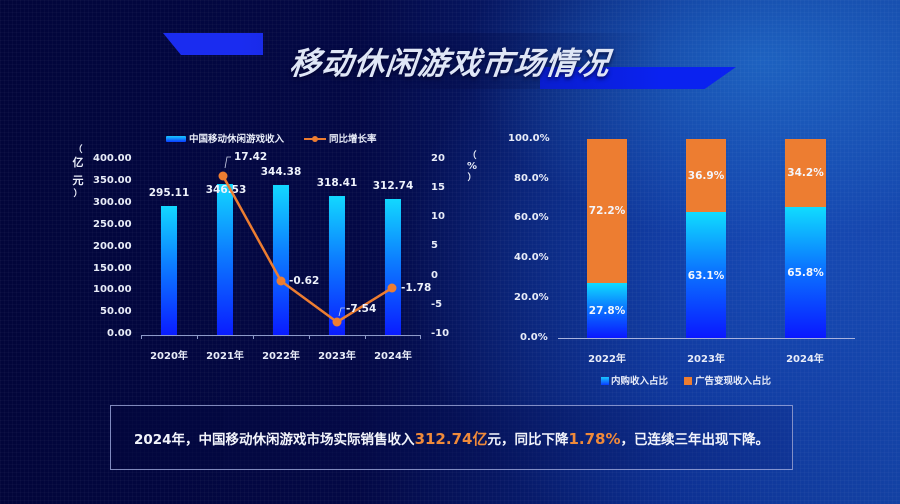 The width and height of the screenshot is (900, 504). Describe the element at coordinates (226, 190) in the screenshot. I see `bar-value-label: 346.53` at that location.